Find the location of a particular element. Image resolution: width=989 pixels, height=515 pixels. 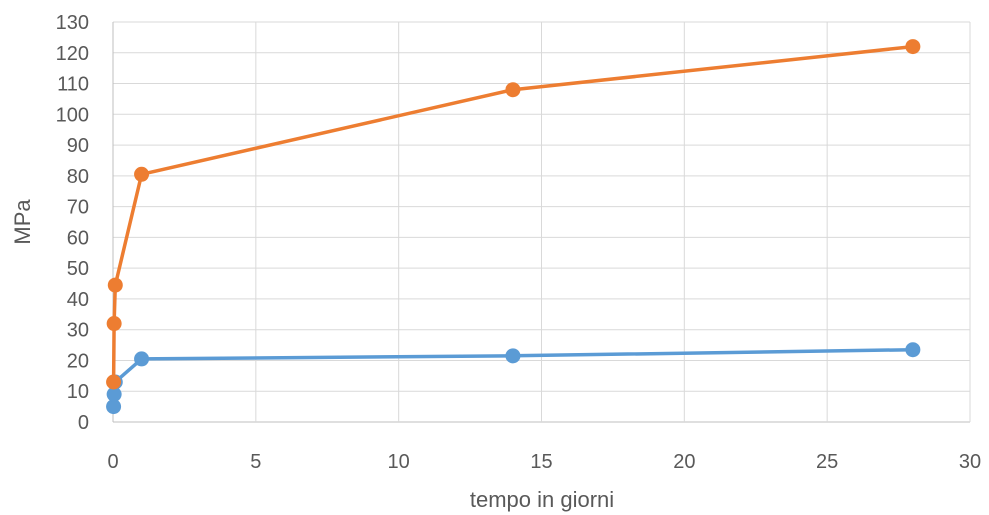

y-tick-label-2: 20 is located at coordinates (78, 361).